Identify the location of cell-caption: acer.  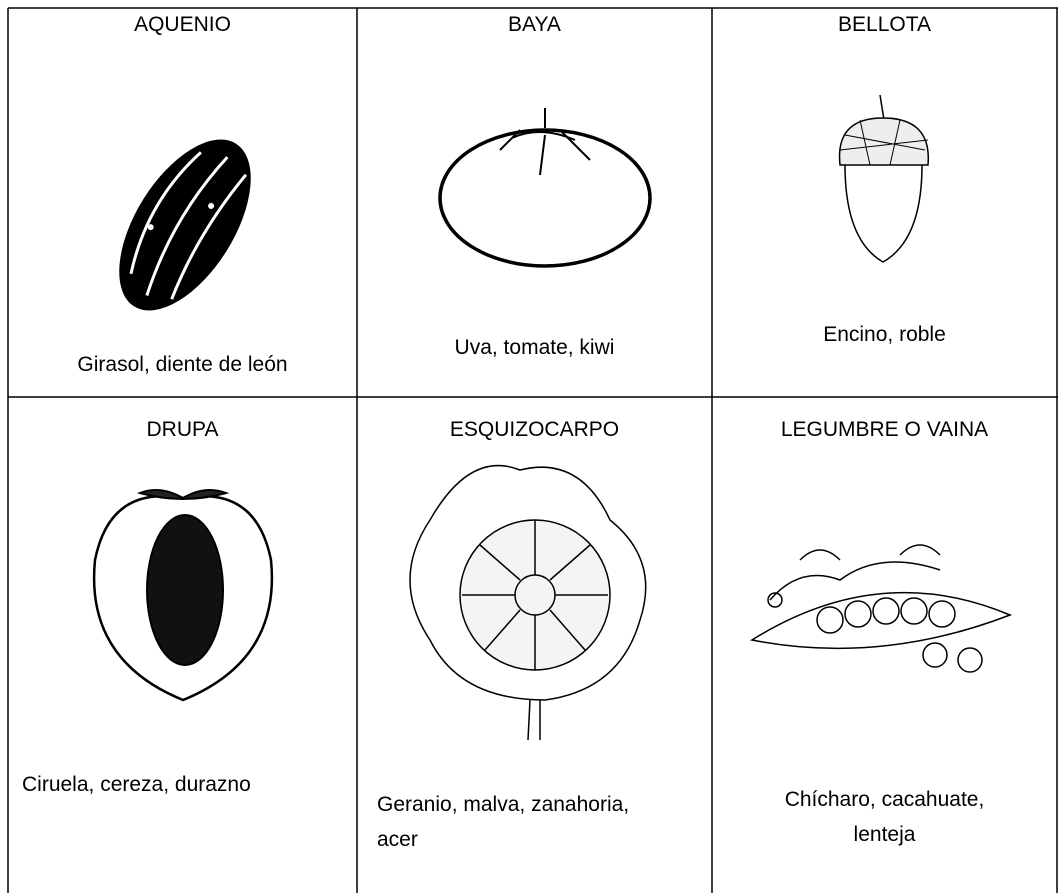
(397, 839).